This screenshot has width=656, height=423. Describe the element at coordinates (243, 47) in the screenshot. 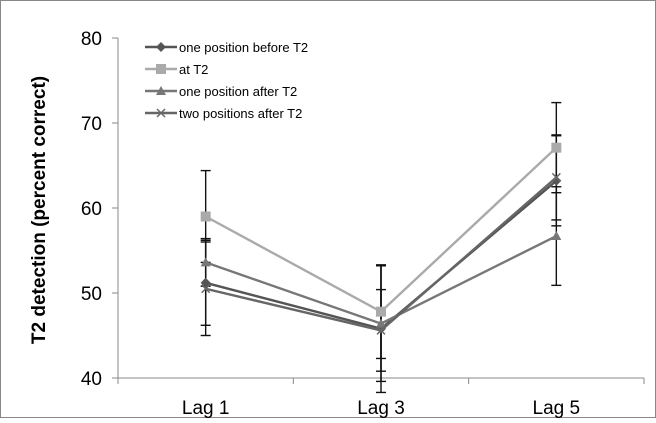

I see `legend-label: one position before T2` at that location.